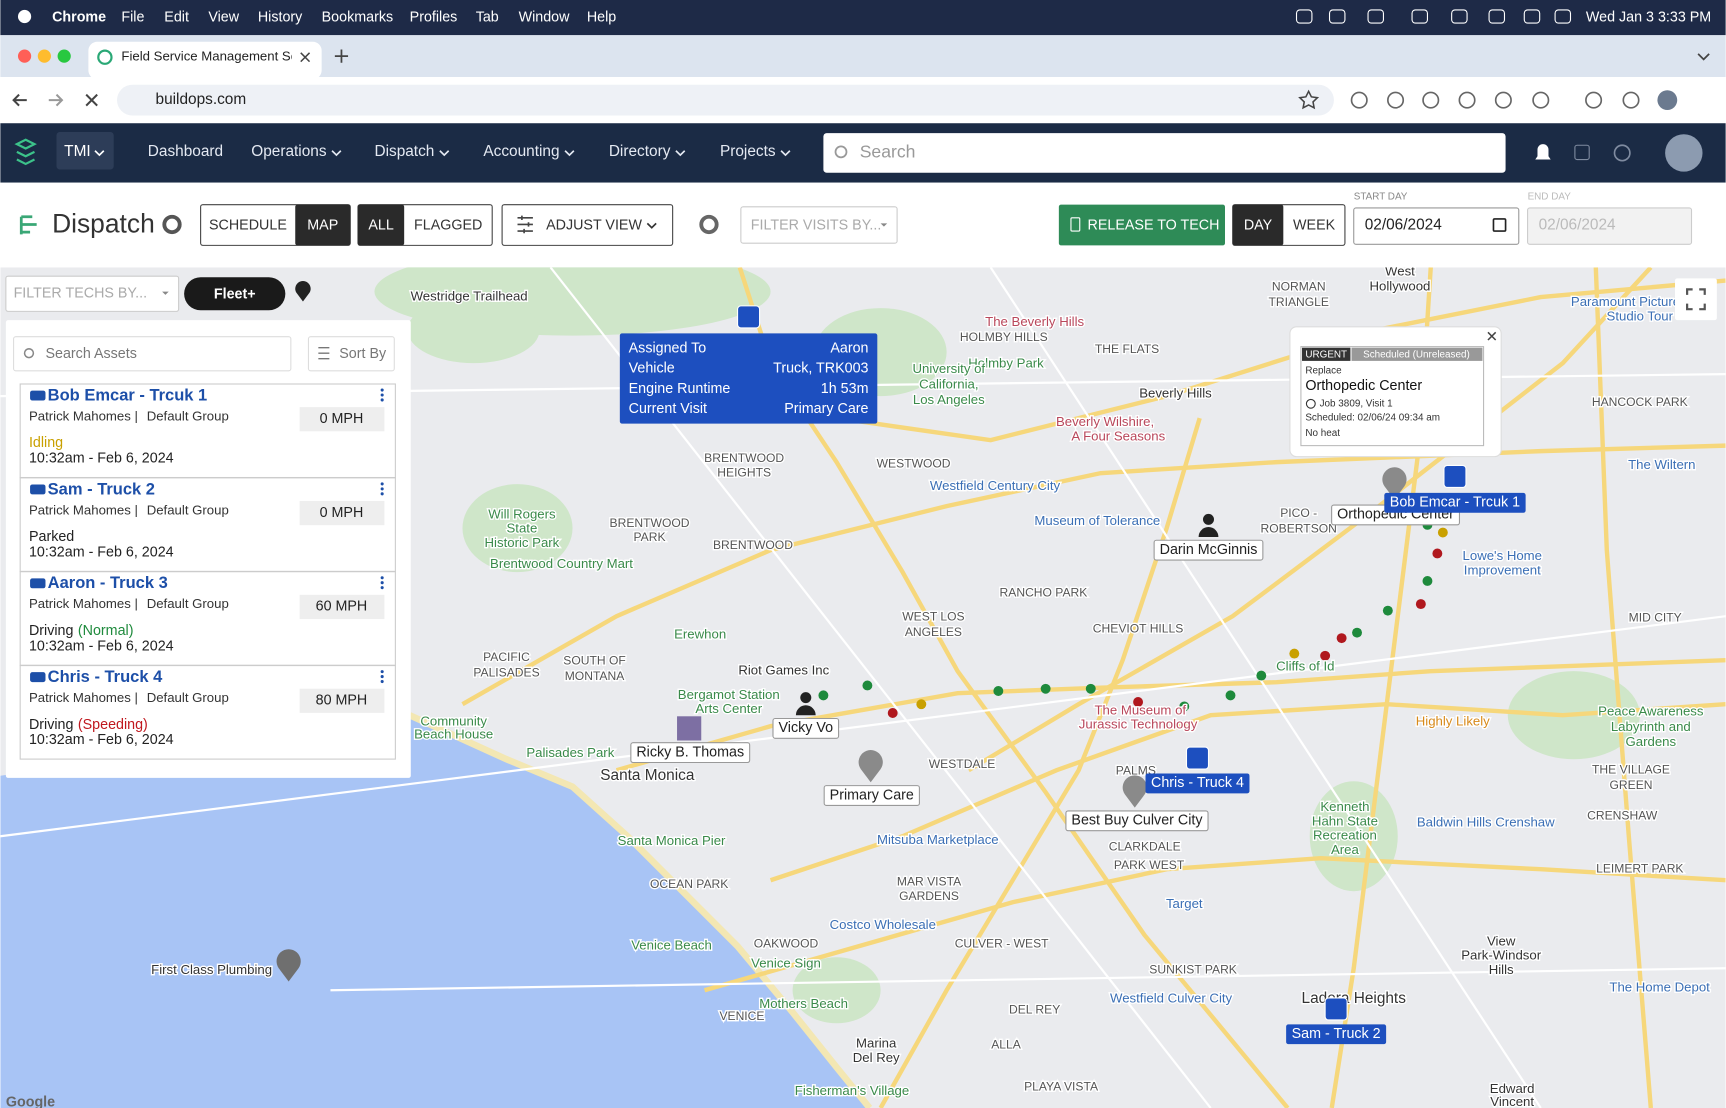 The width and height of the screenshot is (1726, 1108). What do you see at coordinates (280, 17) in the screenshot?
I see `menu-item: History` at bounding box center [280, 17].